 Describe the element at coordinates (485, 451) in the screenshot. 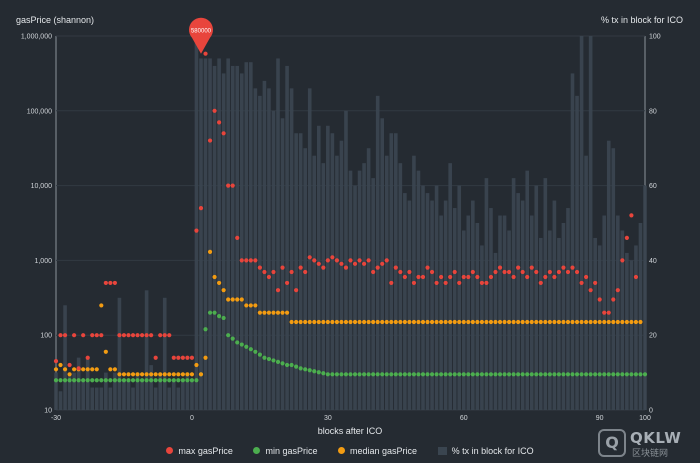

I see `legend-item-pct: % tx in block for ICO` at that location.